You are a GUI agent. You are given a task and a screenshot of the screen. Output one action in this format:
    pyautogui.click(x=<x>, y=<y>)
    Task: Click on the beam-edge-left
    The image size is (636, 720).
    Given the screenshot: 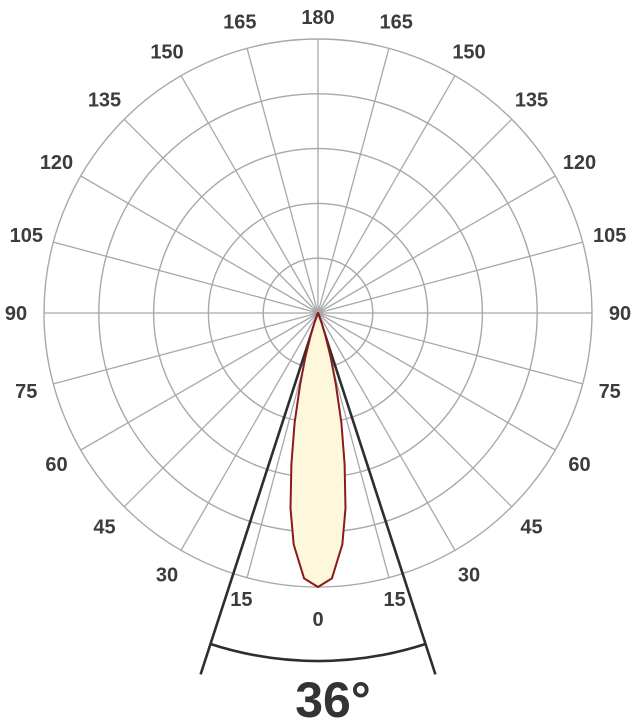 What is the action you would take?
    pyautogui.click(x=259, y=493)
    